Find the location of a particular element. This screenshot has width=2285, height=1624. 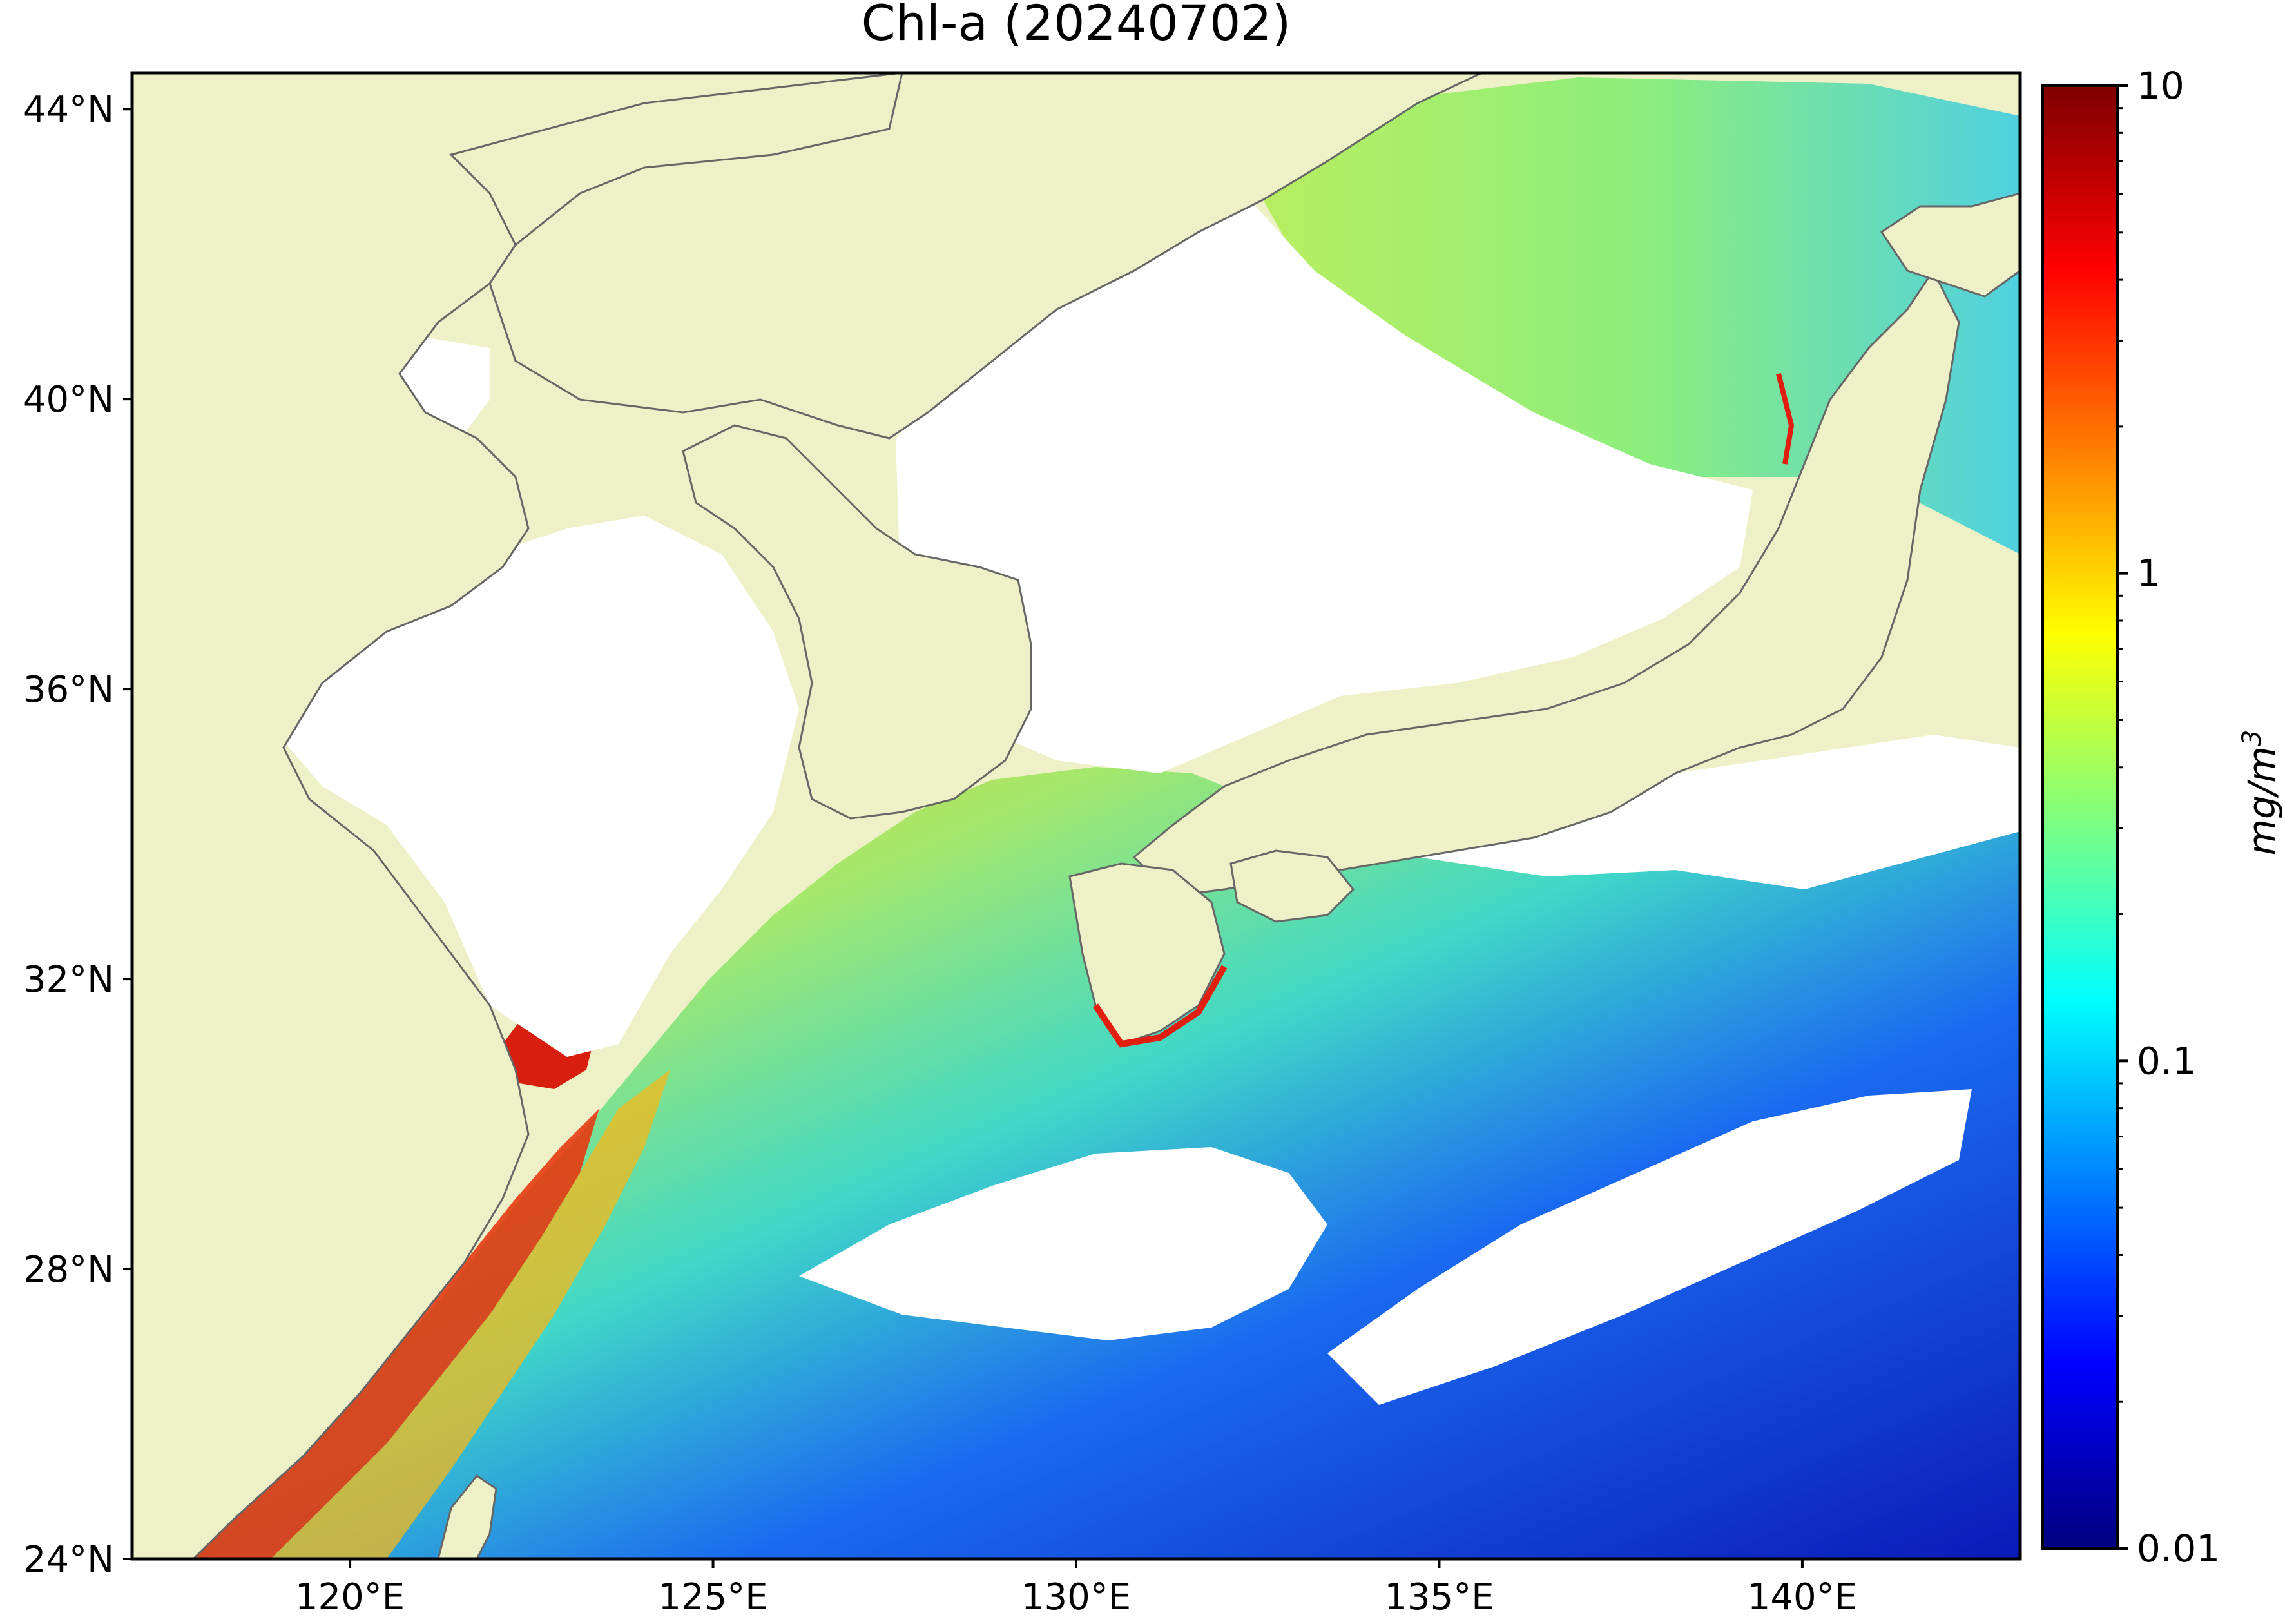

land-hokkaido is located at coordinates (1950, 245).